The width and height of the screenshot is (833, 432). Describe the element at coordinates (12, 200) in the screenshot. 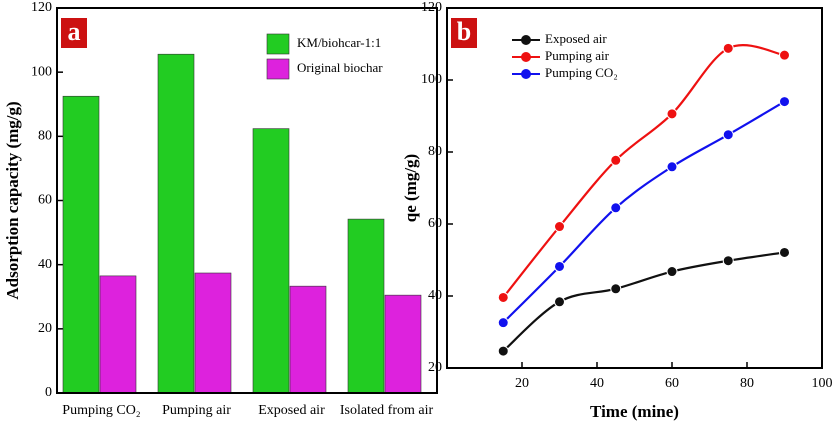

I see `y-axis-title: Adsorption capacity (mg/g)` at that location.